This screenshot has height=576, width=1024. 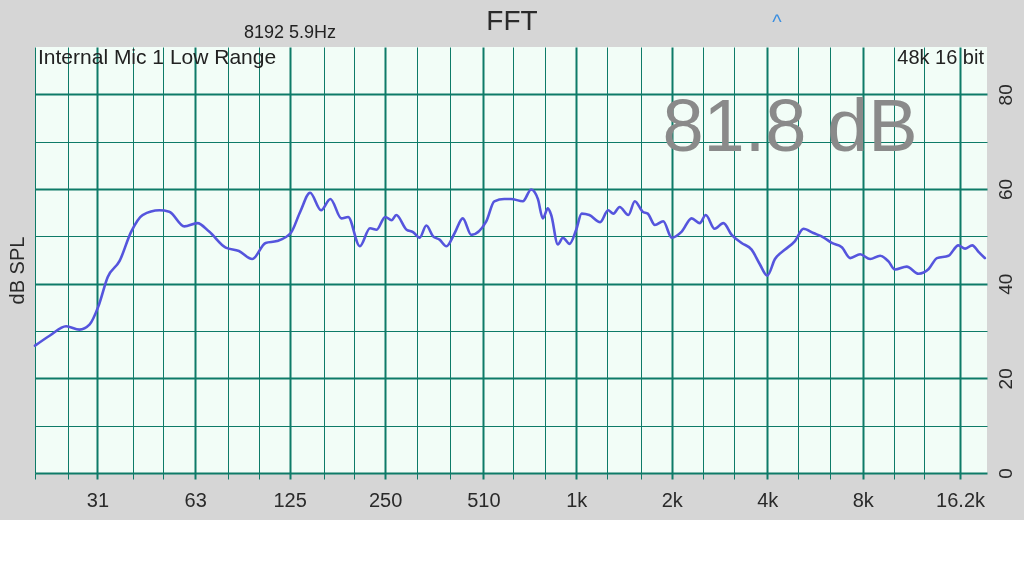 I want to click on x-tick-label: 250, so click(x=385, y=499).